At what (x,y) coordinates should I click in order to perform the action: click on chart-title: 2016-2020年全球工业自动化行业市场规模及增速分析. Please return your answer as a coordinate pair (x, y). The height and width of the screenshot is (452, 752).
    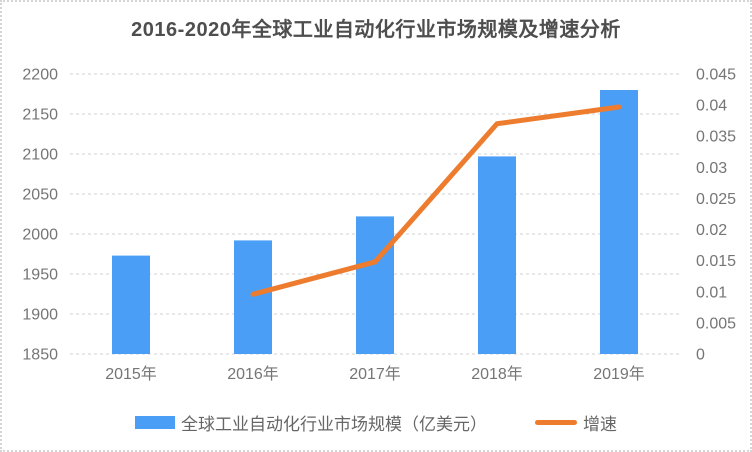
    Looking at the image, I should click on (376, 30).